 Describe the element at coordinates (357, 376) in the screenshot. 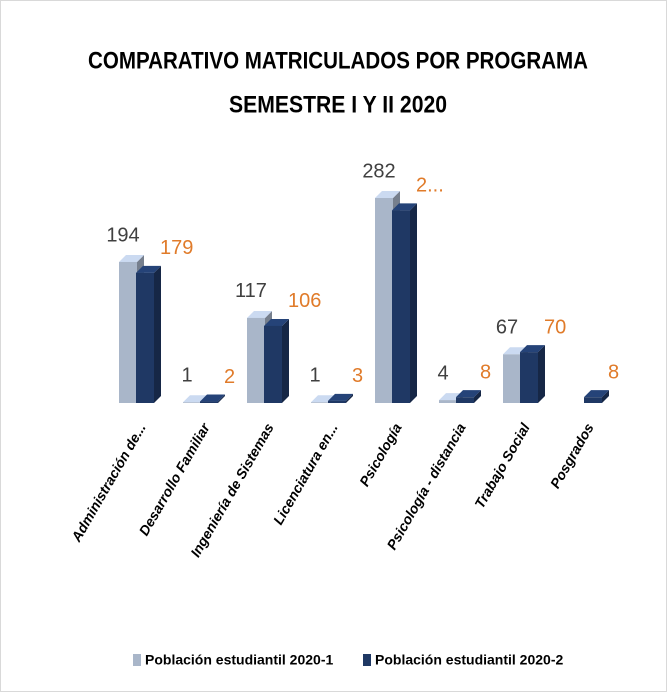

I see `data-label: 3` at that location.